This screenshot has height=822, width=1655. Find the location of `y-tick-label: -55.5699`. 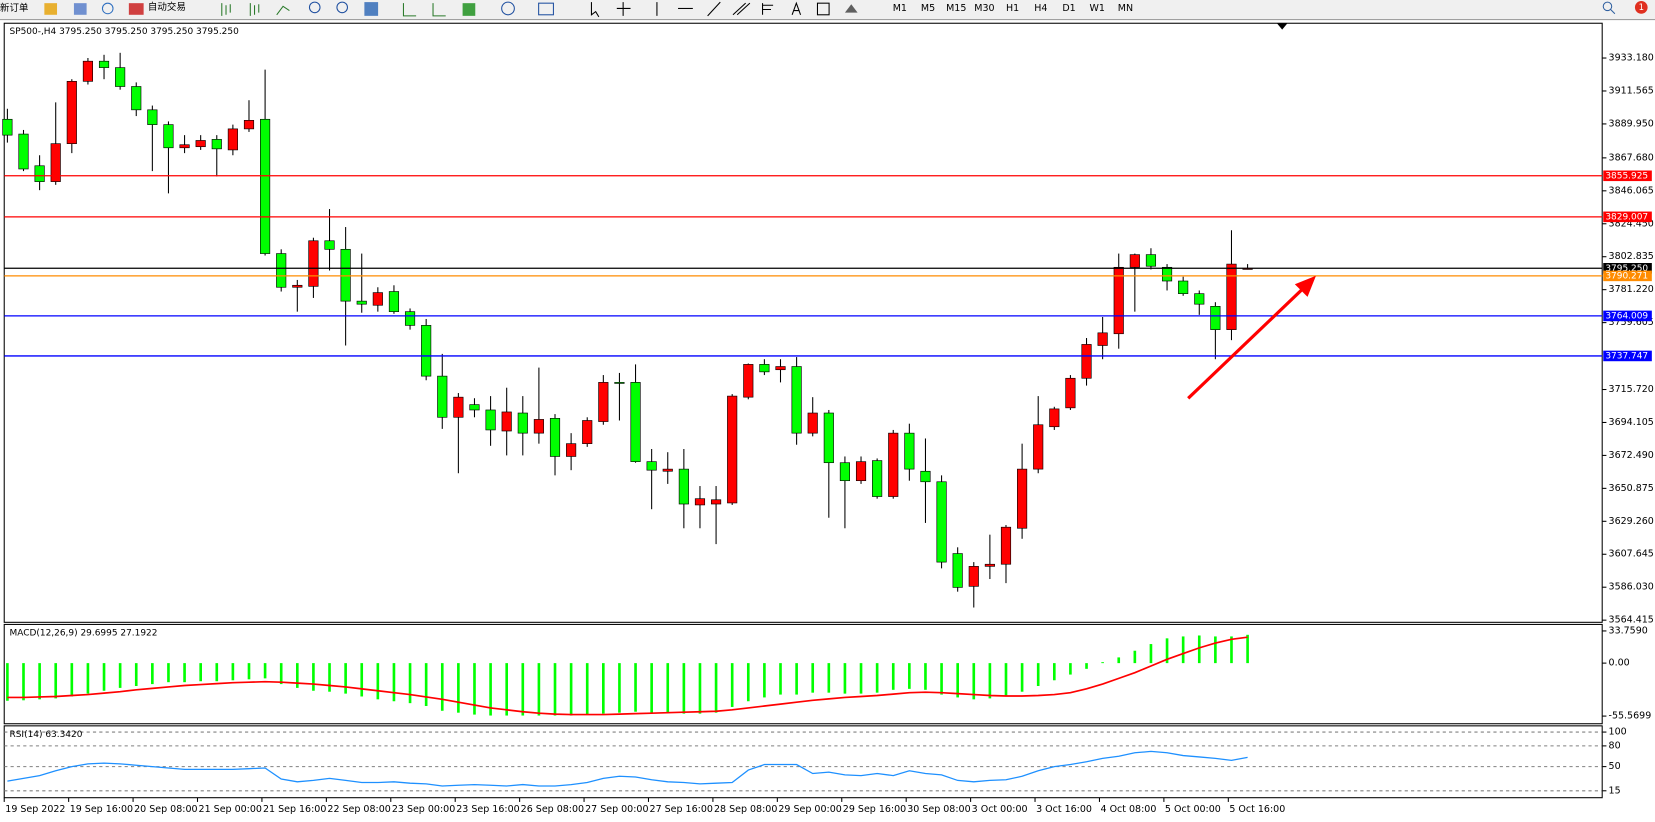

y-tick-label: -55.5699 is located at coordinates (1630, 716).